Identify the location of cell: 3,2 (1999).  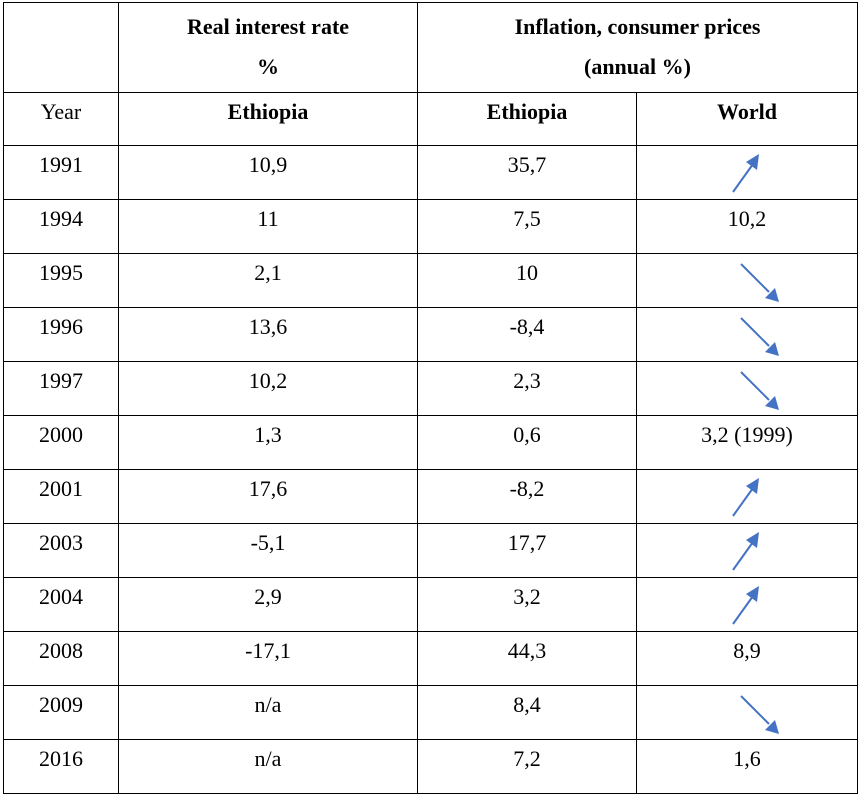
(747, 442).